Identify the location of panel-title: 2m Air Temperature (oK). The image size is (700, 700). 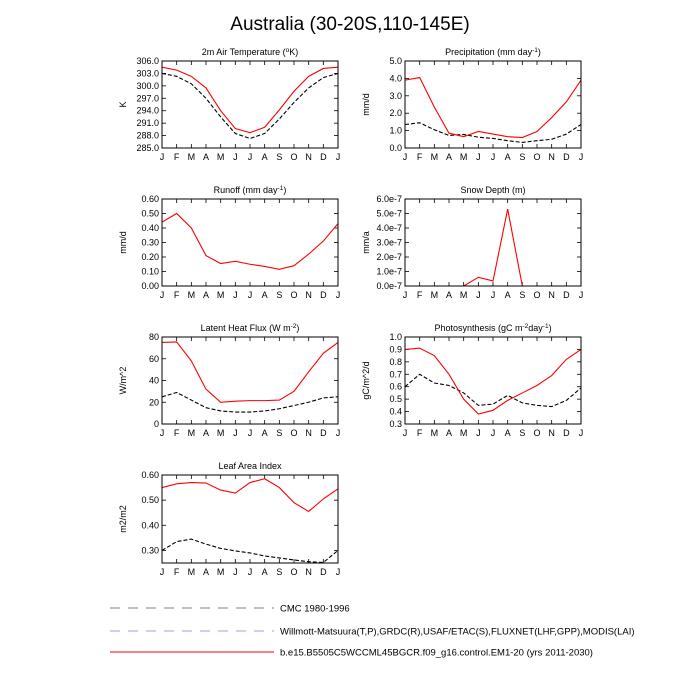
(250, 52).